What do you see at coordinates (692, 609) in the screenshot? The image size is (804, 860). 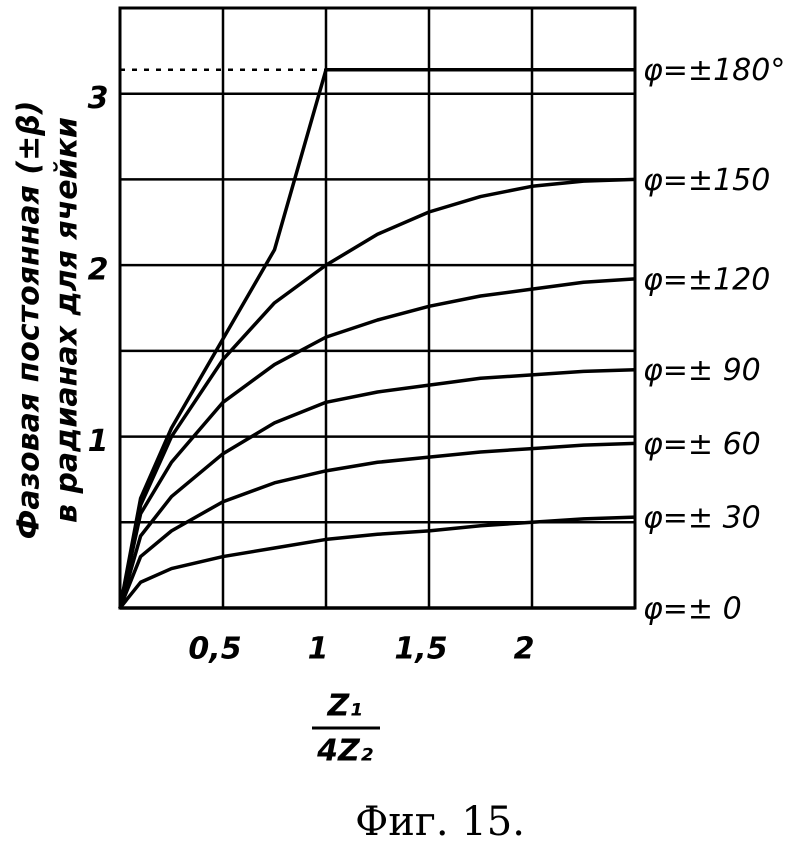 I see `legend-label: φ=± 0` at bounding box center [692, 609].